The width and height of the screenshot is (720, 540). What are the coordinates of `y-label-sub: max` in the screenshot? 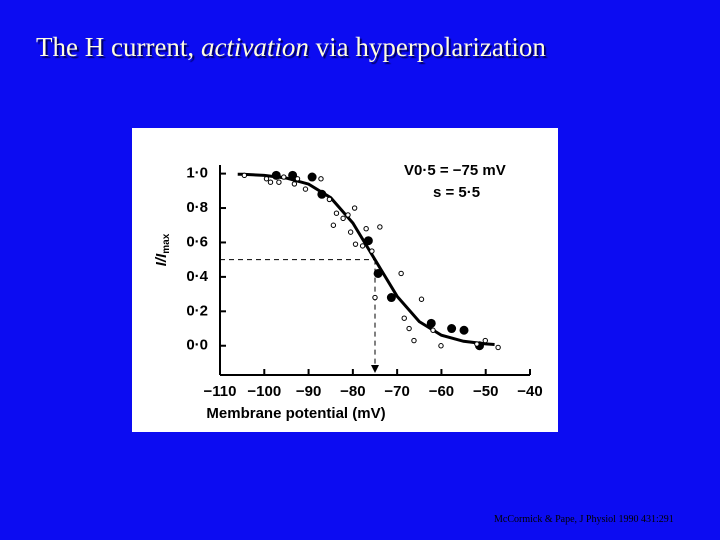 It's located at (166, 243).